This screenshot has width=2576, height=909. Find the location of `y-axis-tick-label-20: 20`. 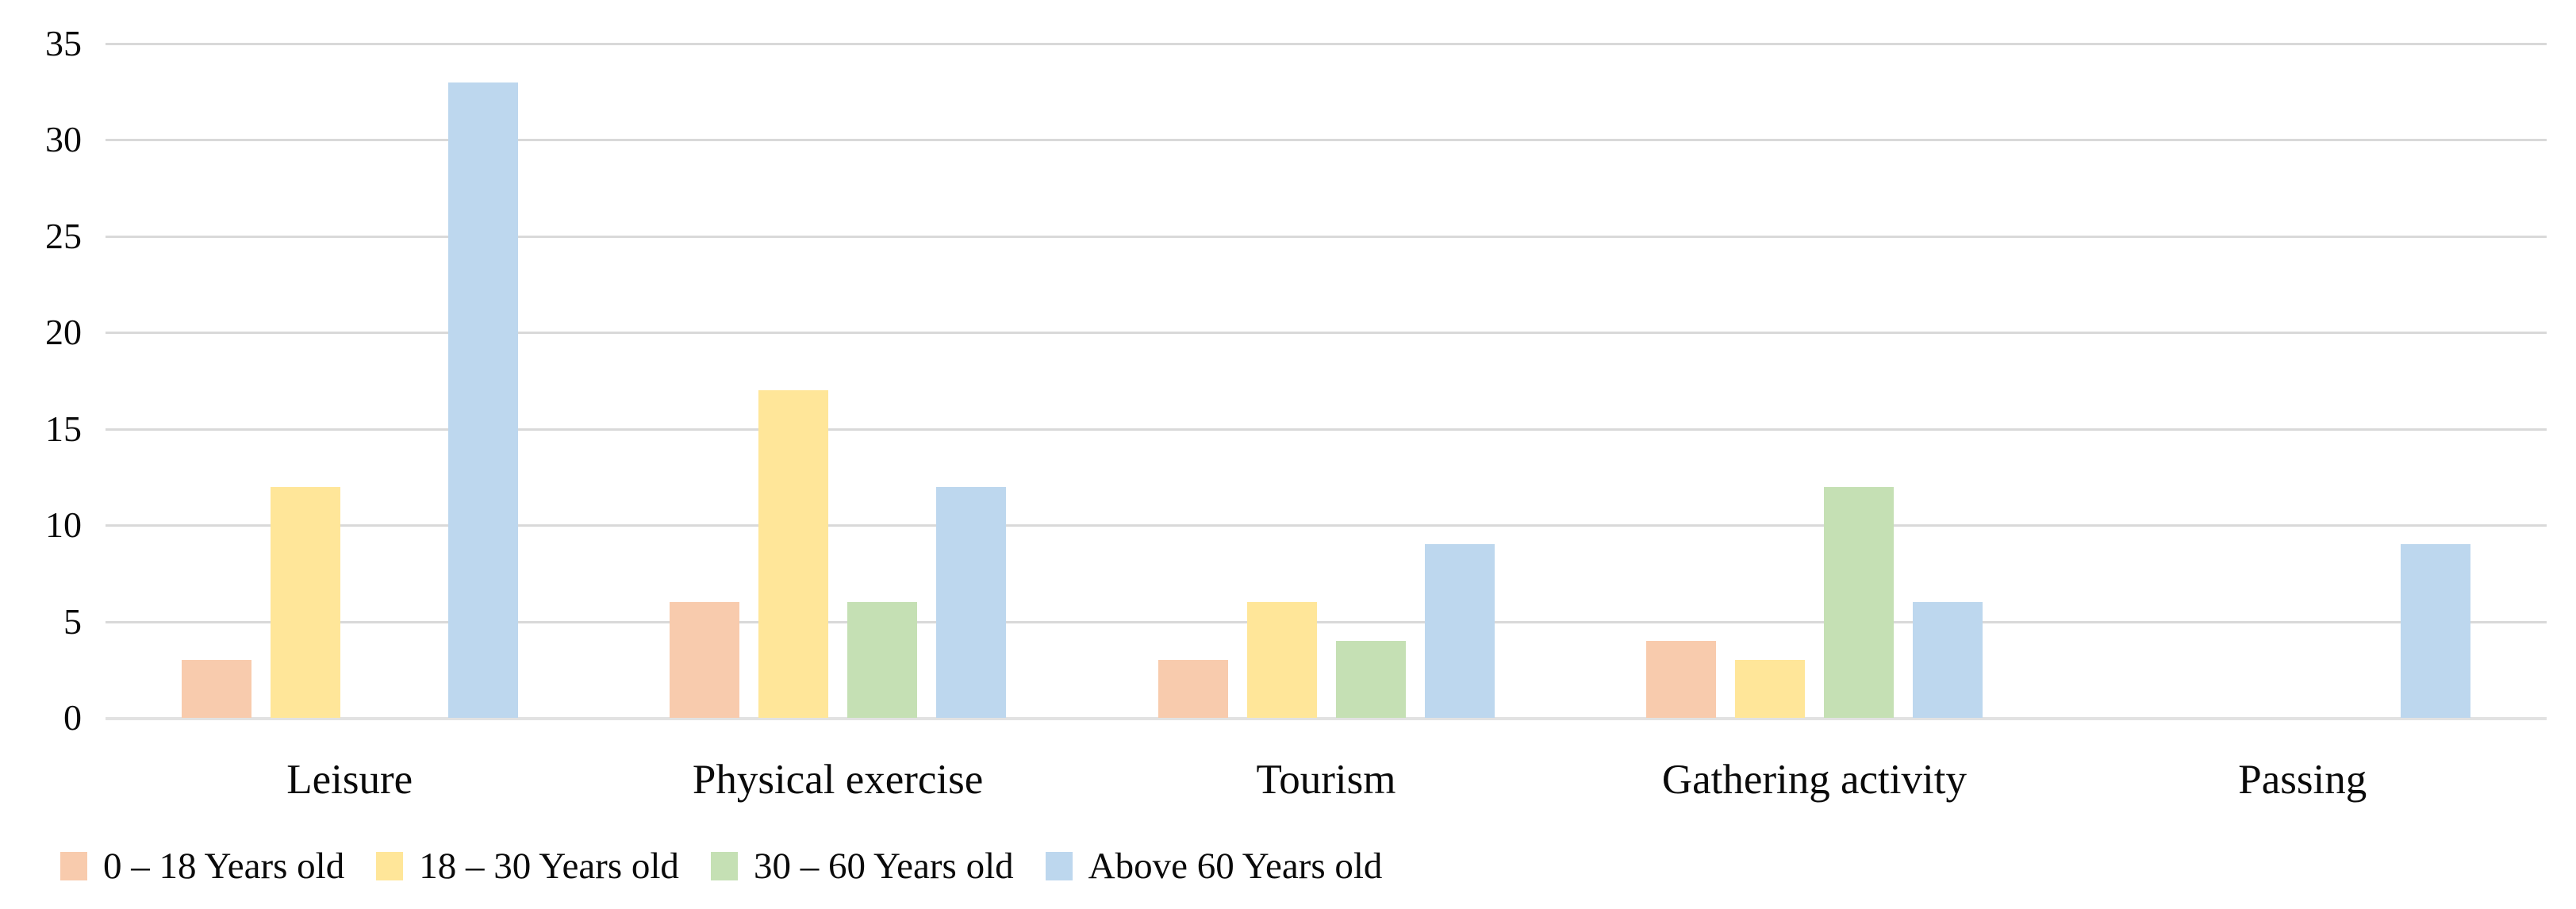

y-axis-tick-label-20: 20 is located at coordinates (63, 332).